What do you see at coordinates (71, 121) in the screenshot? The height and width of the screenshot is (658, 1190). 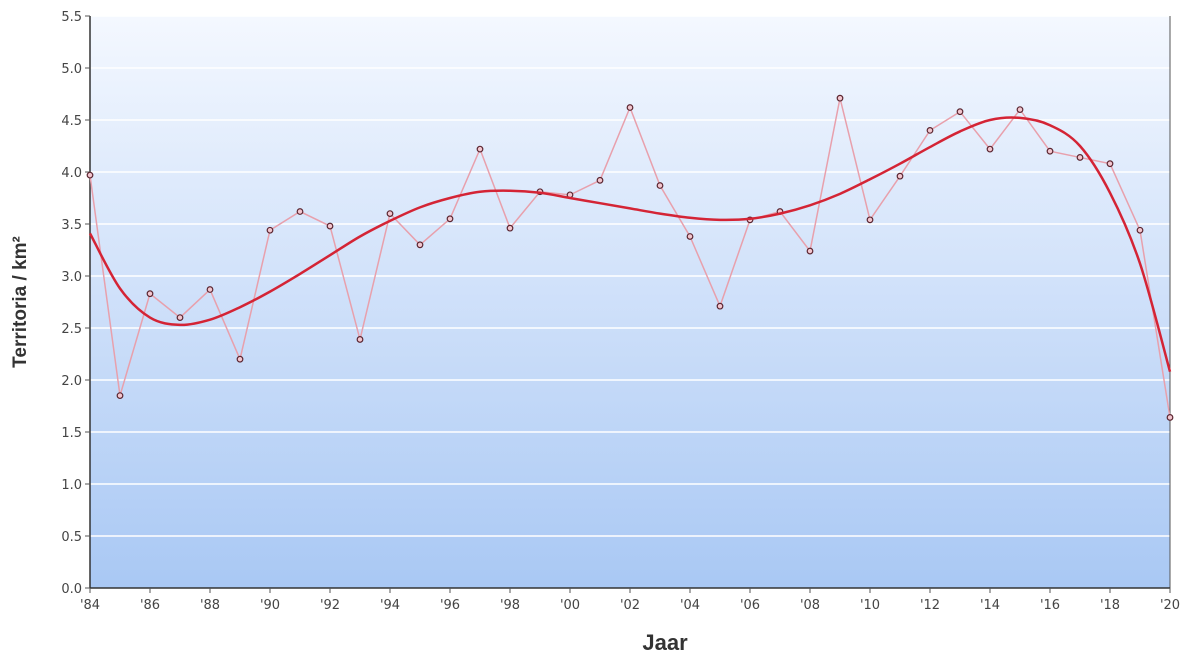 I see `y-tick-label: 4.5` at bounding box center [71, 121].